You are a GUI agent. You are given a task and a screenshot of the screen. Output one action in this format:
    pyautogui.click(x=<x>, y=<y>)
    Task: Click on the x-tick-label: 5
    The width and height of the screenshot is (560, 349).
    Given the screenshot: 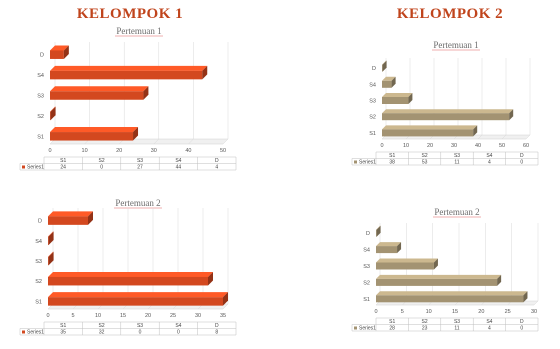 What is the action you would take?
    pyautogui.click(x=72, y=316)
    